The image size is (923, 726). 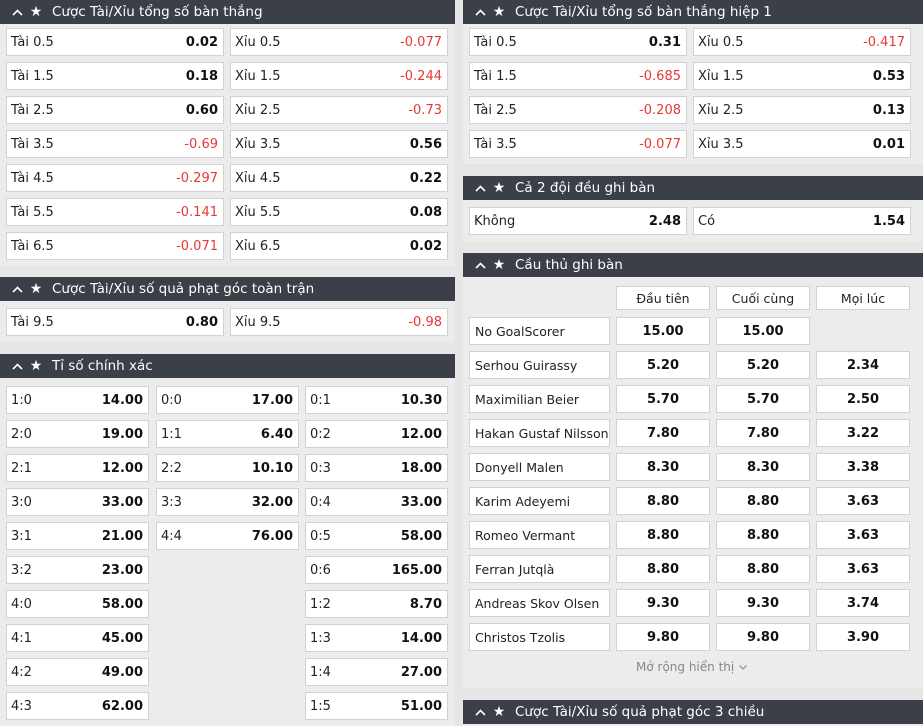 I want to click on under-odds-button: Xỉu 1.5 -0.244, so click(x=339, y=76).